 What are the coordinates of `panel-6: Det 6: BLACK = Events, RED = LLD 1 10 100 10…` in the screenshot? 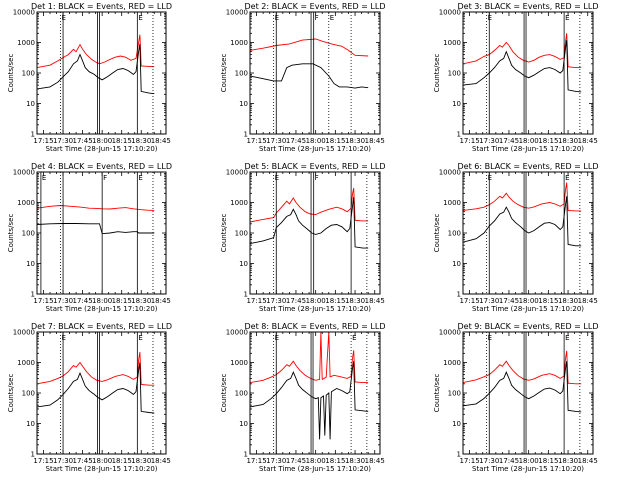 It's located at (515, 237).